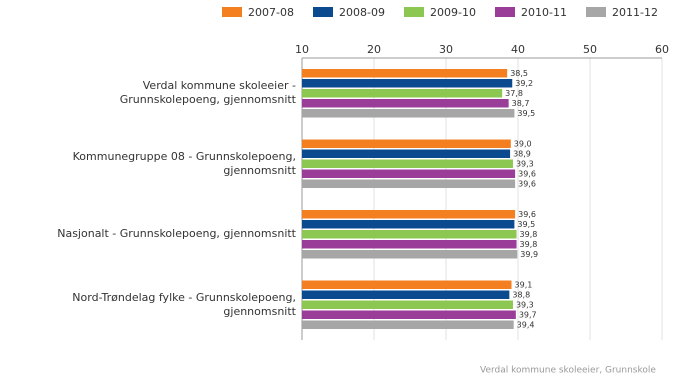 The image size is (695, 378). Describe the element at coordinates (524, 83) in the screenshot. I see `value-label: 39,2` at that location.